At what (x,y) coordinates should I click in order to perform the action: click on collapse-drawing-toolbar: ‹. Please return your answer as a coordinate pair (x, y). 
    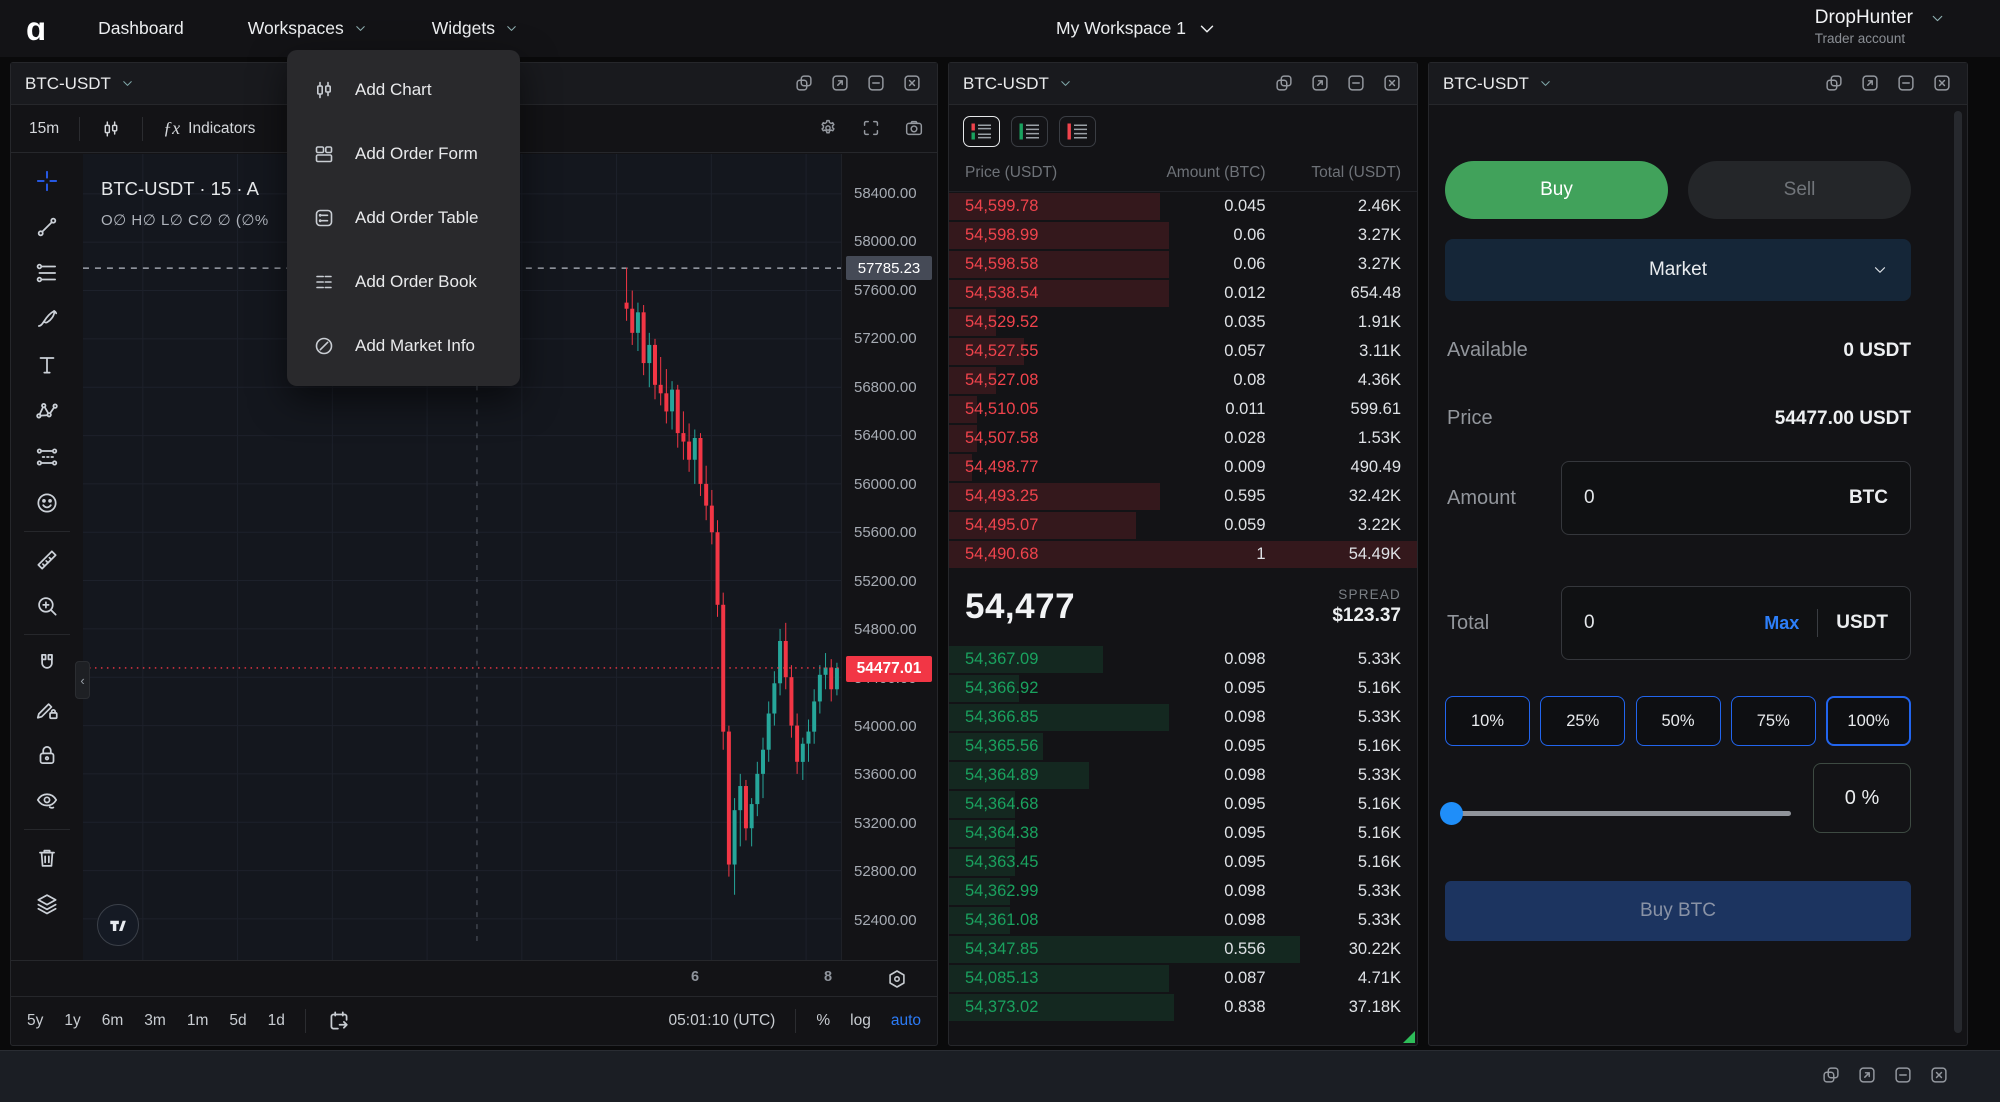
    Looking at the image, I should click on (82, 680).